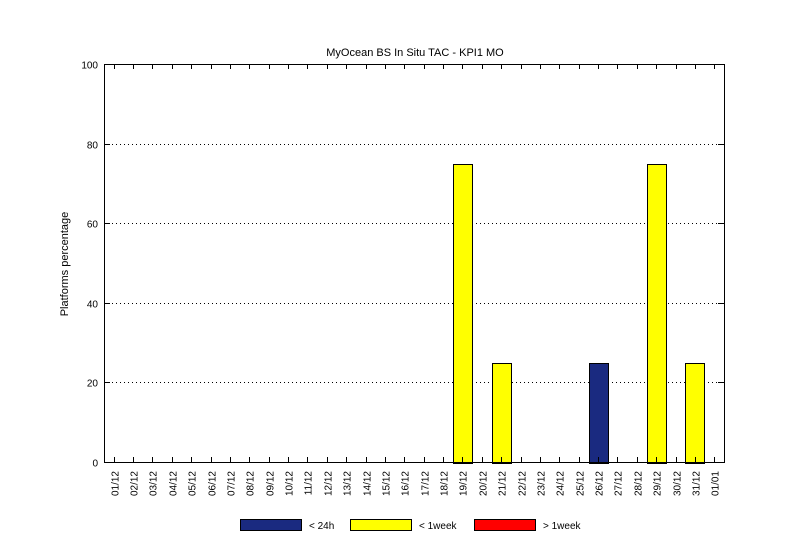  What do you see at coordinates (95, 464) in the screenshot?
I see `y-tick-label: 0` at bounding box center [95, 464].